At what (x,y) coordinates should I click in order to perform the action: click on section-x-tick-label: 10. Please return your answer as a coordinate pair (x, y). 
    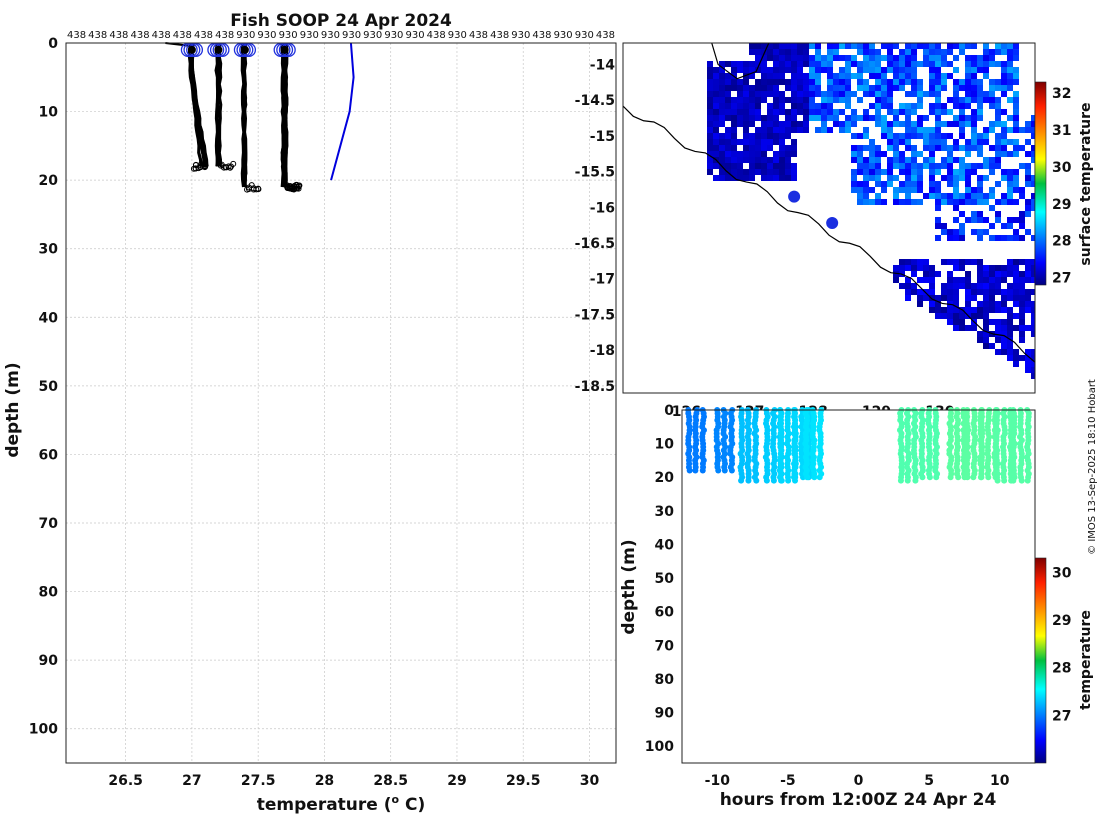
    Looking at the image, I should click on (1000, 781).